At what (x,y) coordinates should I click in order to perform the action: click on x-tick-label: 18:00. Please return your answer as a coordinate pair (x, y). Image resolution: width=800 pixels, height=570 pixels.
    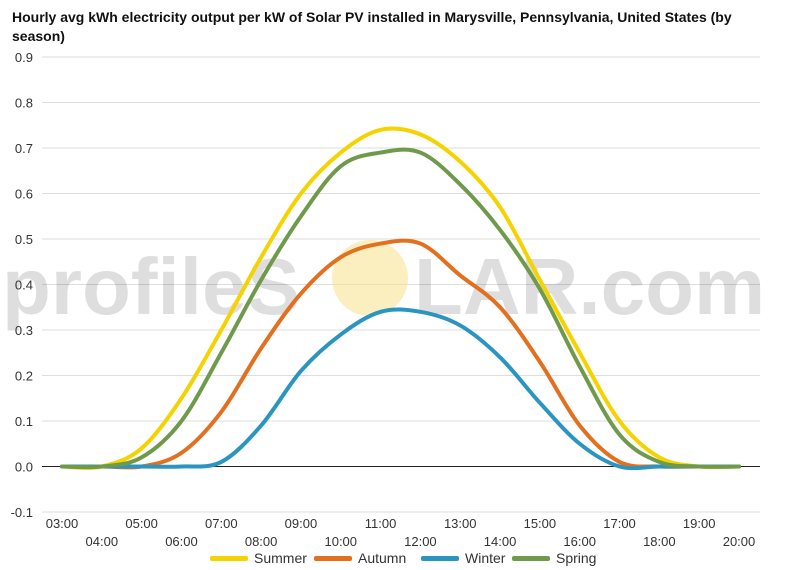
    Looking at the image, I should click on (659, 541).